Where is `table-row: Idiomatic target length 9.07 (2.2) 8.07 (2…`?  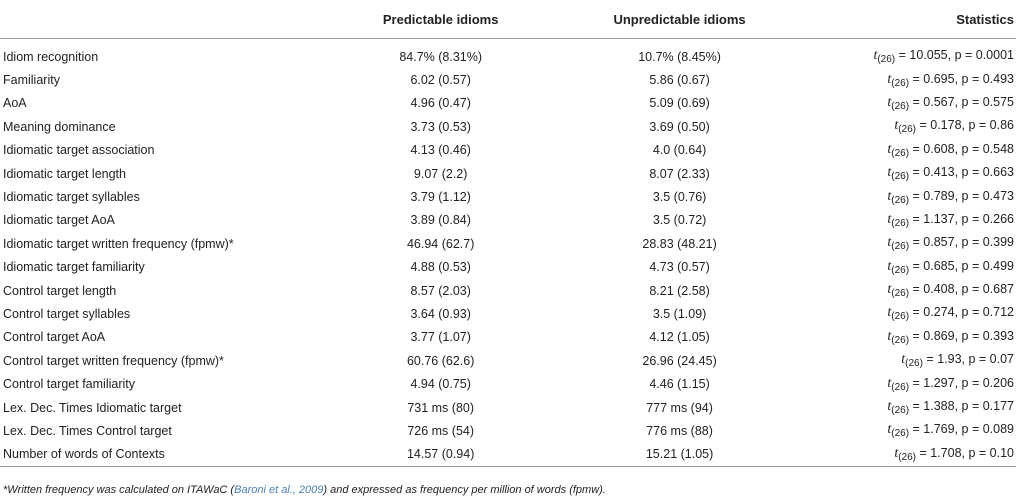 table-row: Idiomatic target length 9.07 (2.2) 8.07 (2… is located at coordinates (508, 173).